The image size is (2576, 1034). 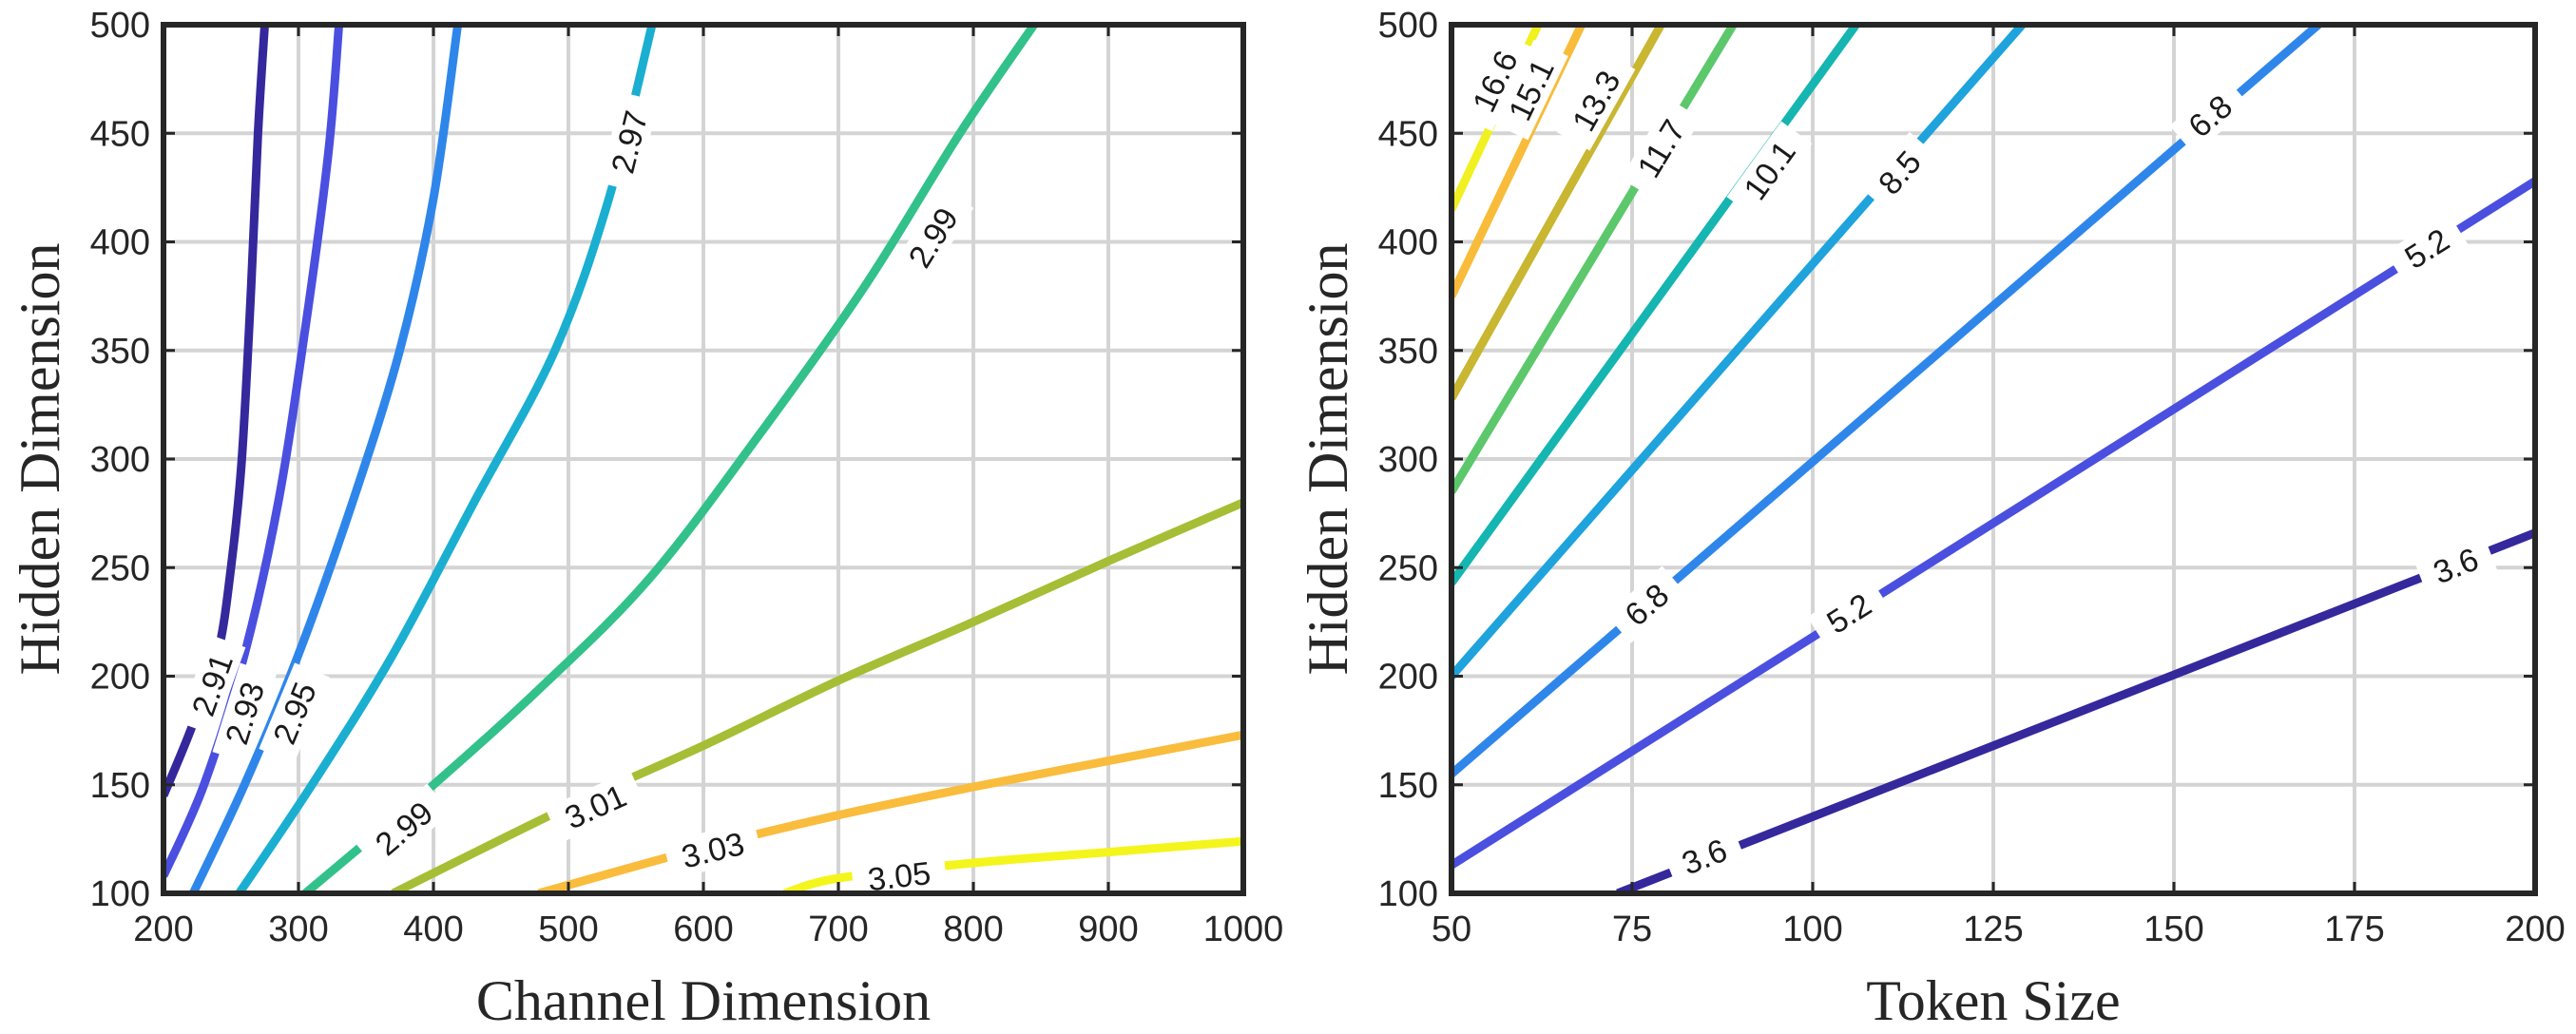 I want to click on contour-label: 5.2, so click(x=2427, y=248).